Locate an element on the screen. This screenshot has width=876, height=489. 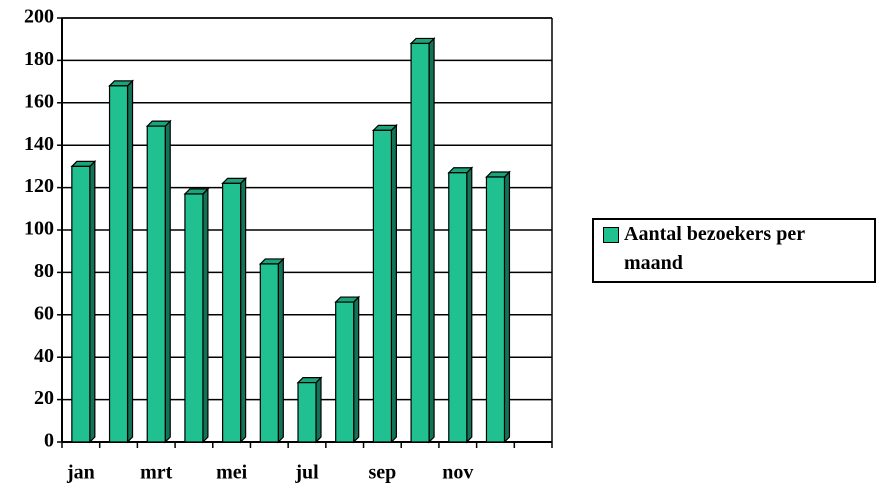
y-tick-label: 120 is located at coordinates (39, 186).